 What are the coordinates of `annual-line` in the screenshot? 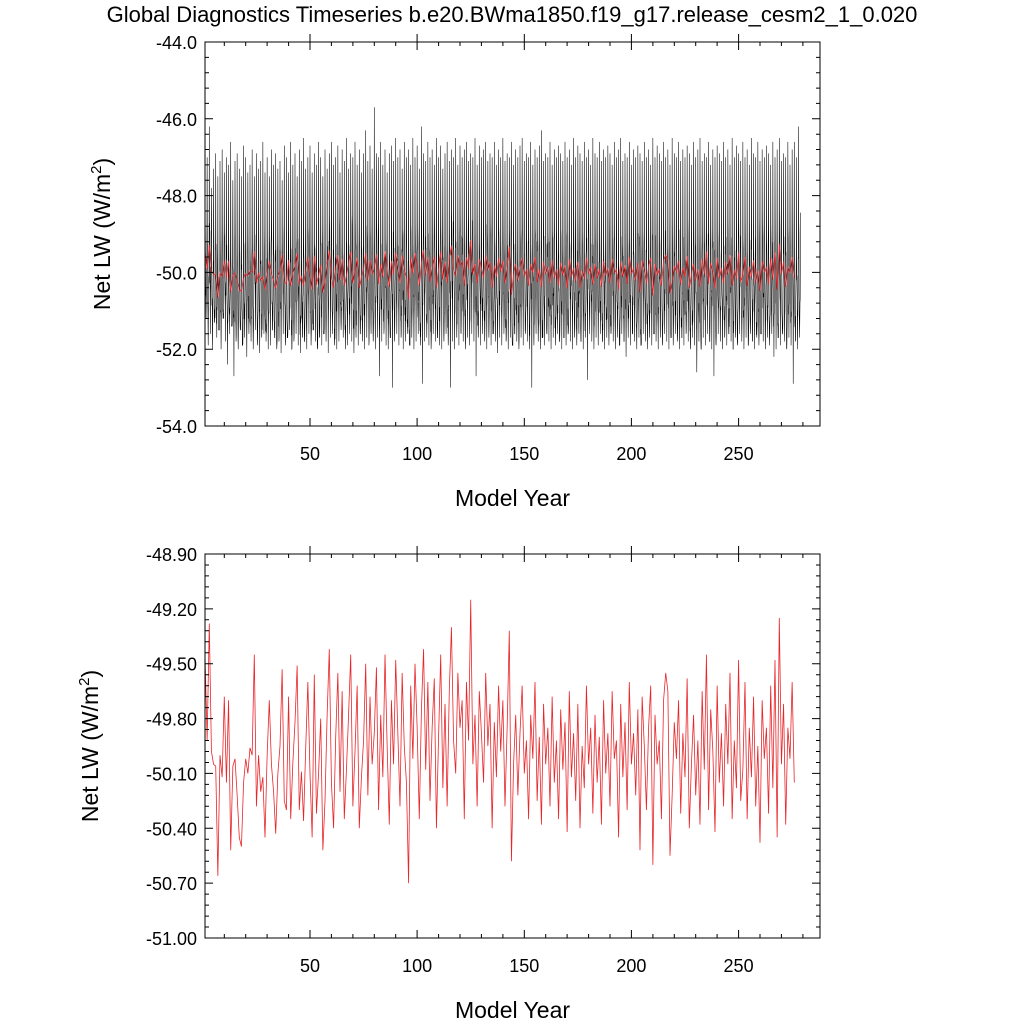 It's located at (499, 269).